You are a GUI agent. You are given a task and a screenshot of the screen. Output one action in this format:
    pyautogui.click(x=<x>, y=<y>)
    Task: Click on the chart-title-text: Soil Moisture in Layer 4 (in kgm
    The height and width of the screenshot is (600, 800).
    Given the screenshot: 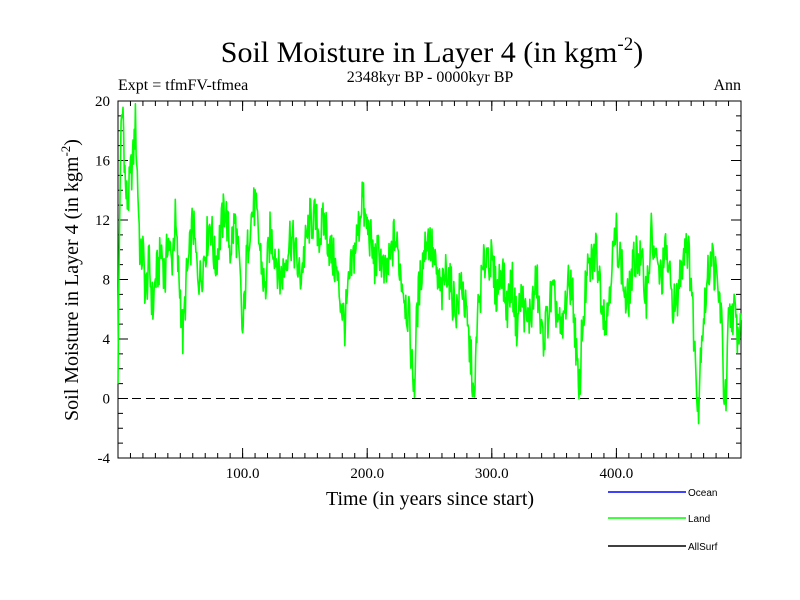 What is the action you would take?
    pyautogui.click(x=419, y=52)
    